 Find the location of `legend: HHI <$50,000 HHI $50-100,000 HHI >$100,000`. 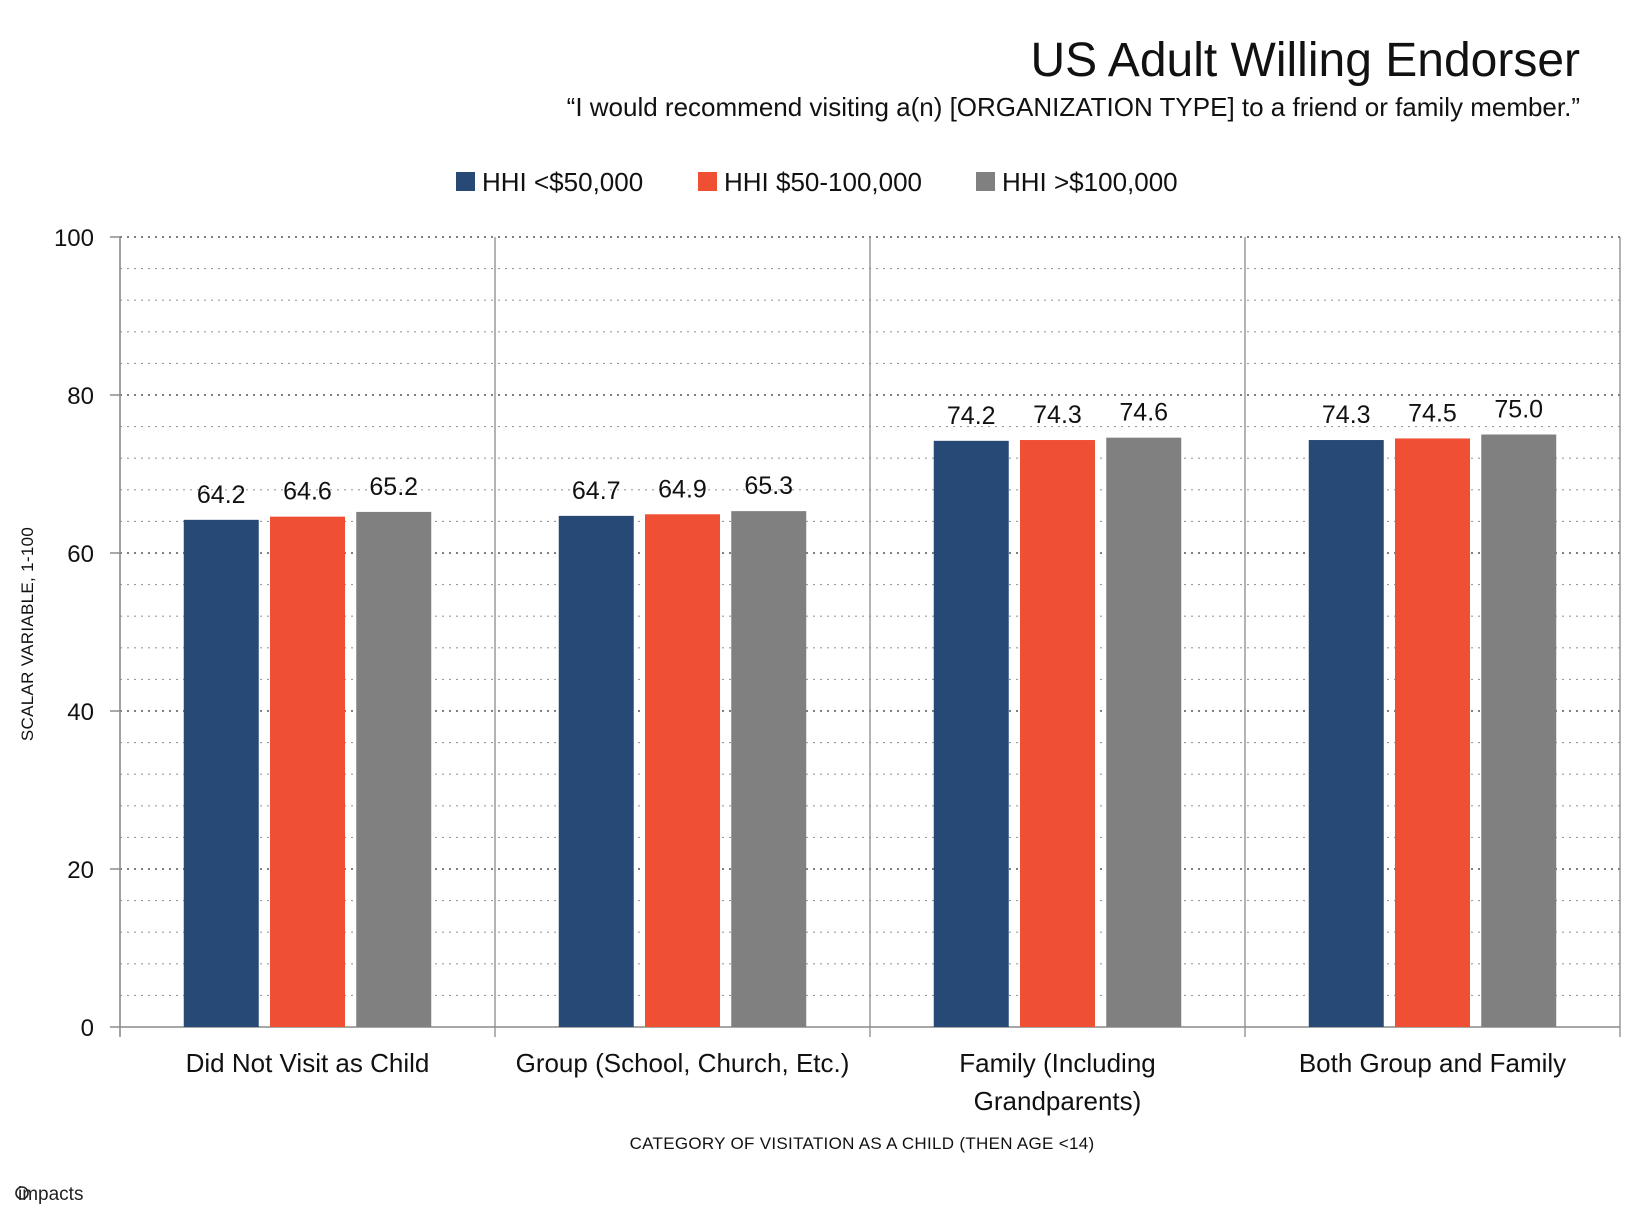

legend: HHI <$50,000 HHI $50-100,000 HHI >$100,000 is located at coordinates (817, 182).